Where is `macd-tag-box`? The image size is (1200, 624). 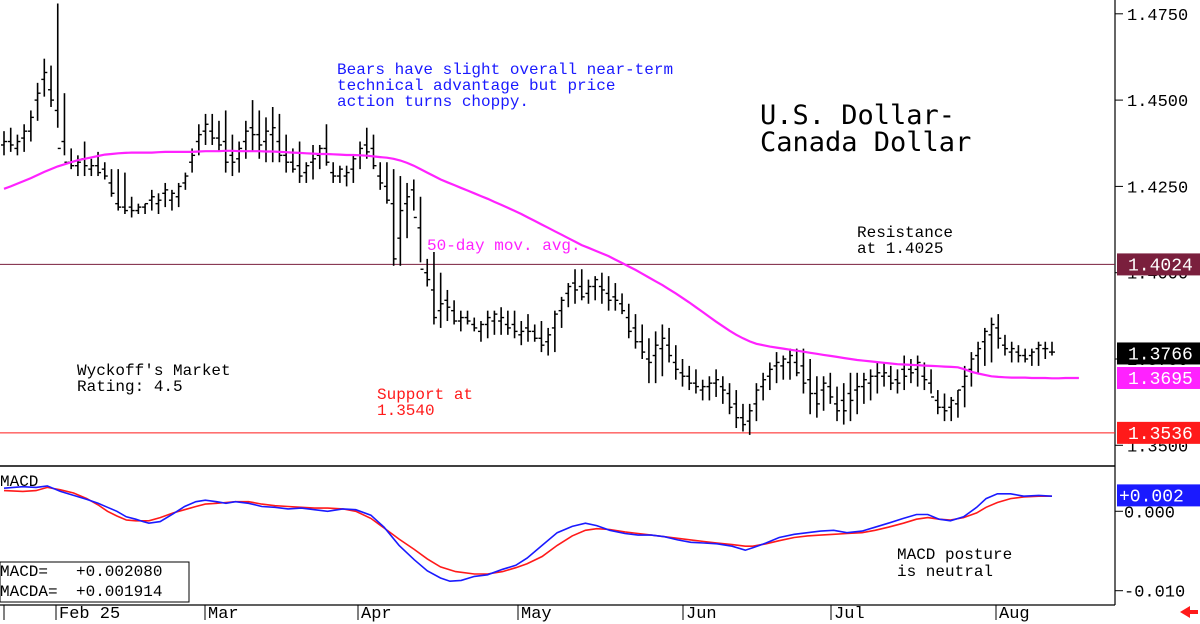
macd-tag-box is located at coordinates (1158, 495).